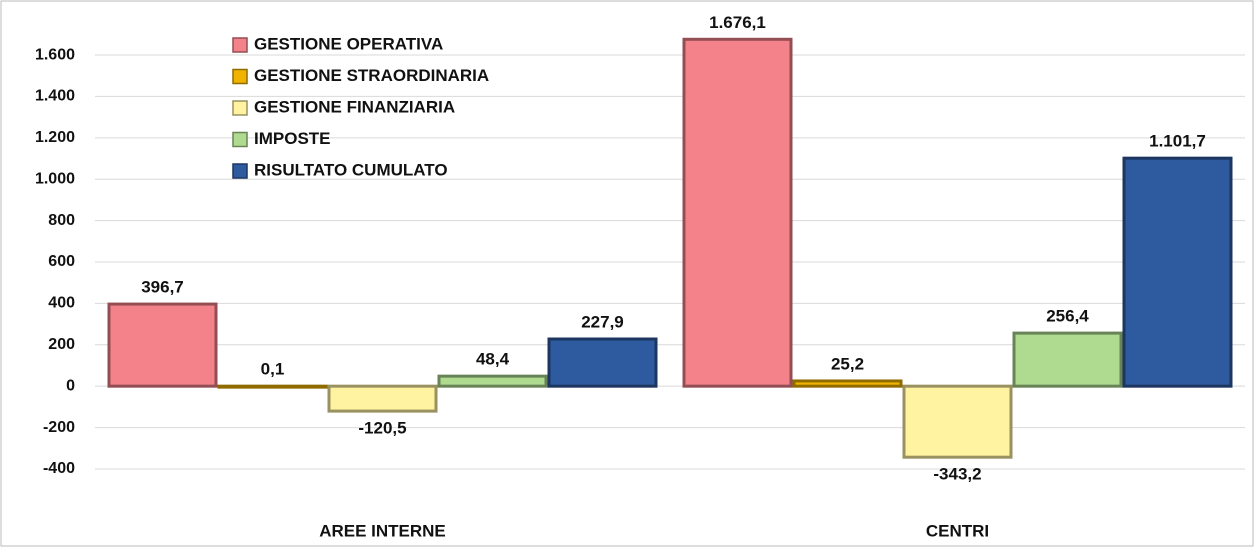 The width and height of the screenshot is (1255, 548). Describe the element at coordinates (348, 43) in the screenshot. I see `legend-label: GESTIONE OPERATIVA` at that location.